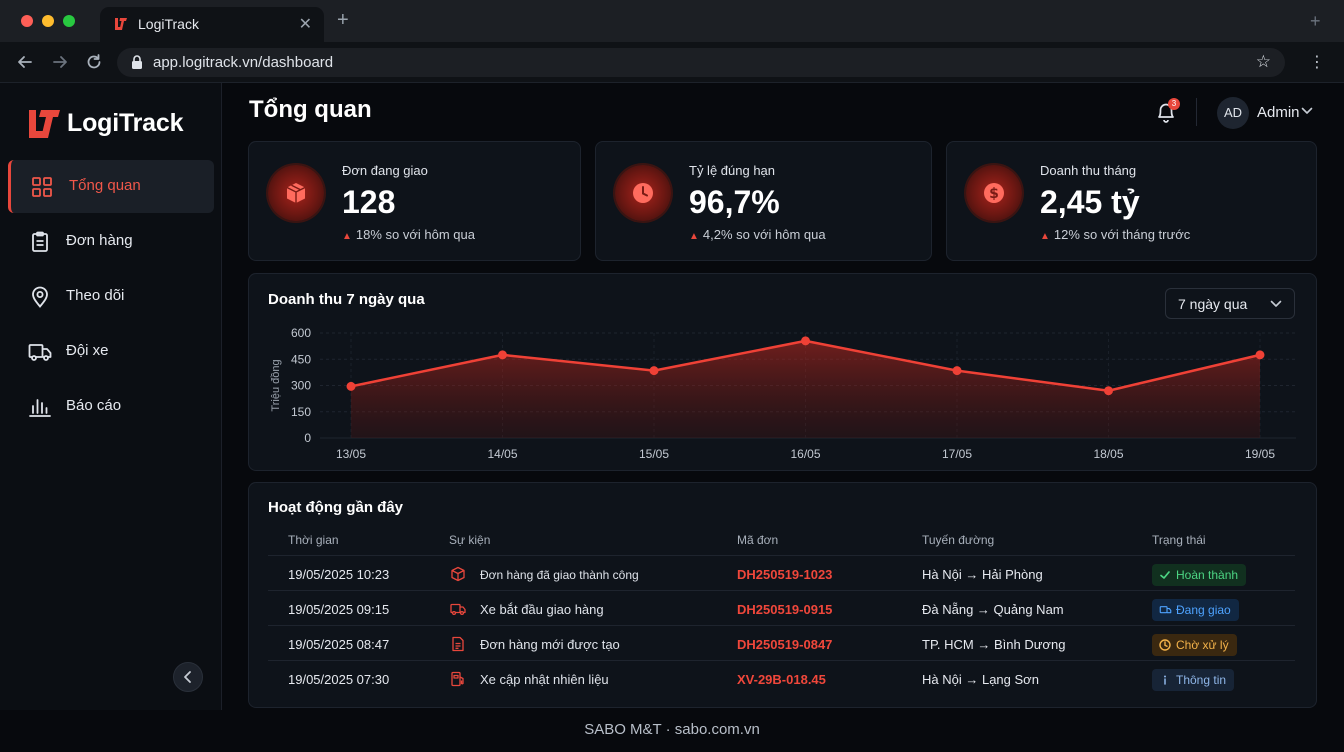 The width and height of the screenshot is (1344, 752). Describe the element at coordinates (559, 575) in the screenshot. I see `row-event: Đơn hàng đã giao thành công` at that location.